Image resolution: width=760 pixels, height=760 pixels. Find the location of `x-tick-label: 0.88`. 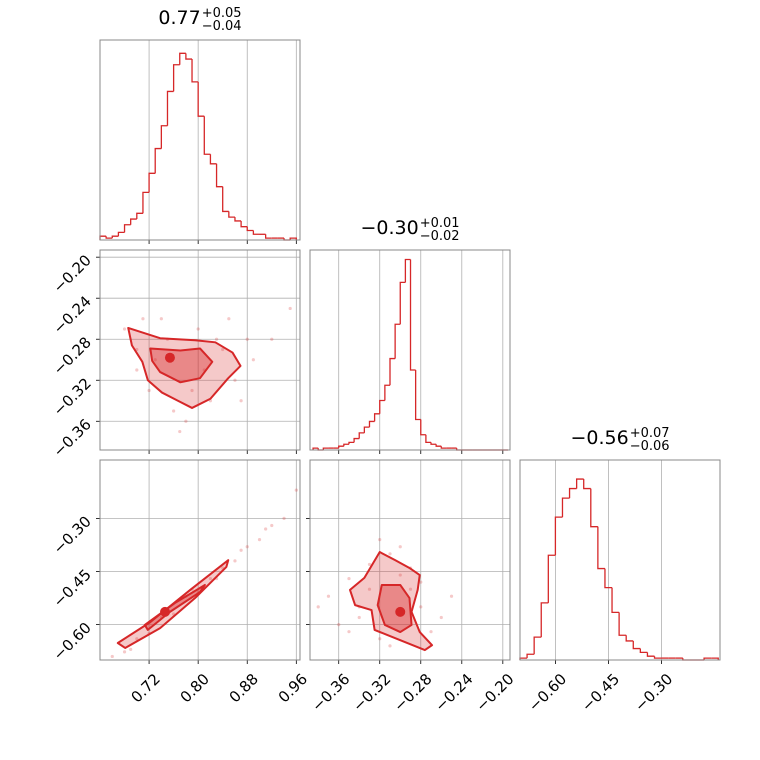

x-tick-label: 0.88 is located at coordinates (244, 688).